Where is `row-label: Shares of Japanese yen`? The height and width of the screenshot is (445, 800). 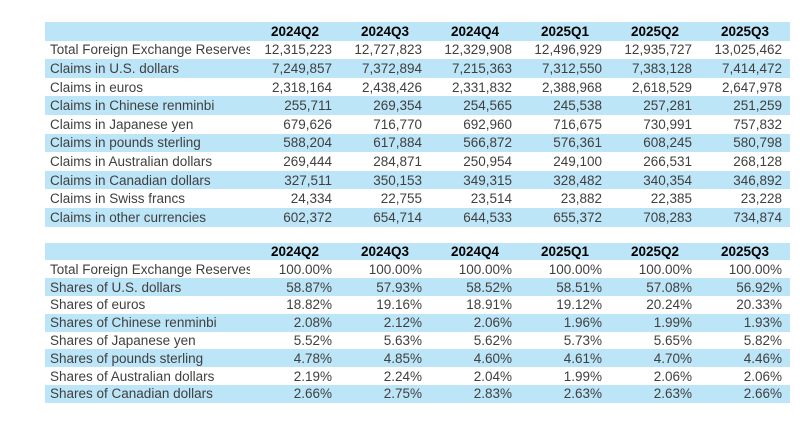 row-label: Shares of Japanese yen is located at coordinates (123, 340).